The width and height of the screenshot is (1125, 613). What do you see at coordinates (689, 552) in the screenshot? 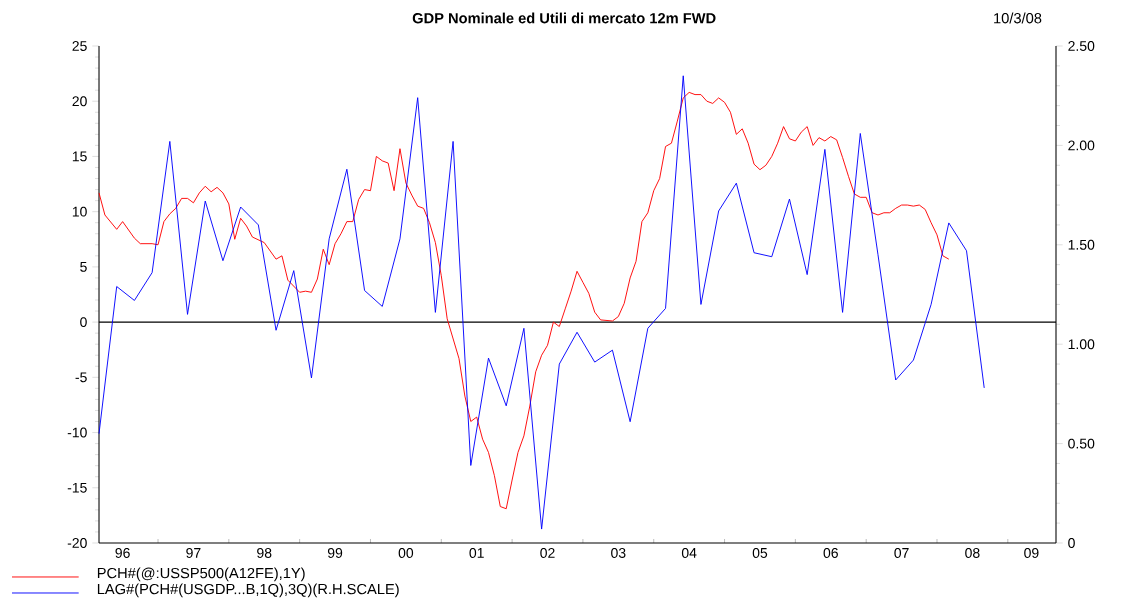
I see `x-tick-label: 04` at bounding box center [689, 552].